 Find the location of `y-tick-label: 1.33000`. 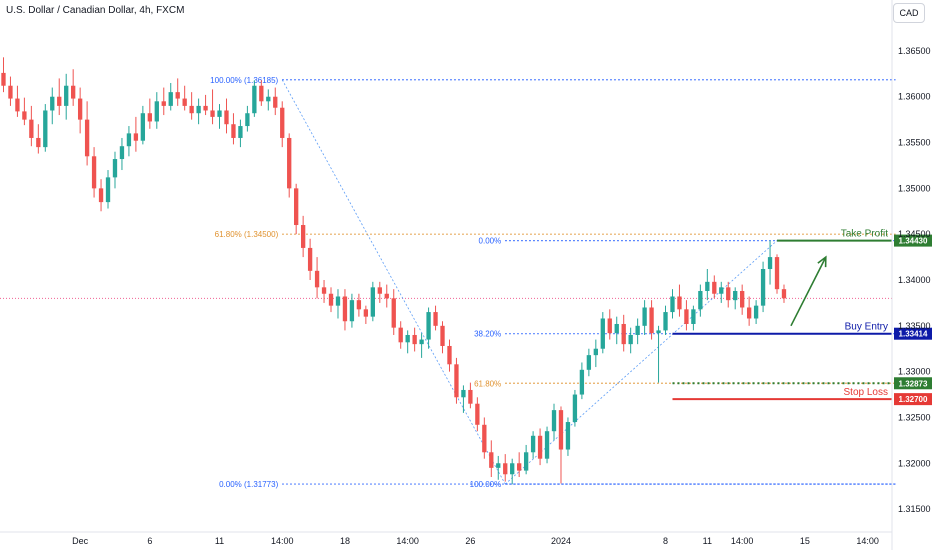

y-tick-label: 1.33000 is located at coordinates (914, 372).